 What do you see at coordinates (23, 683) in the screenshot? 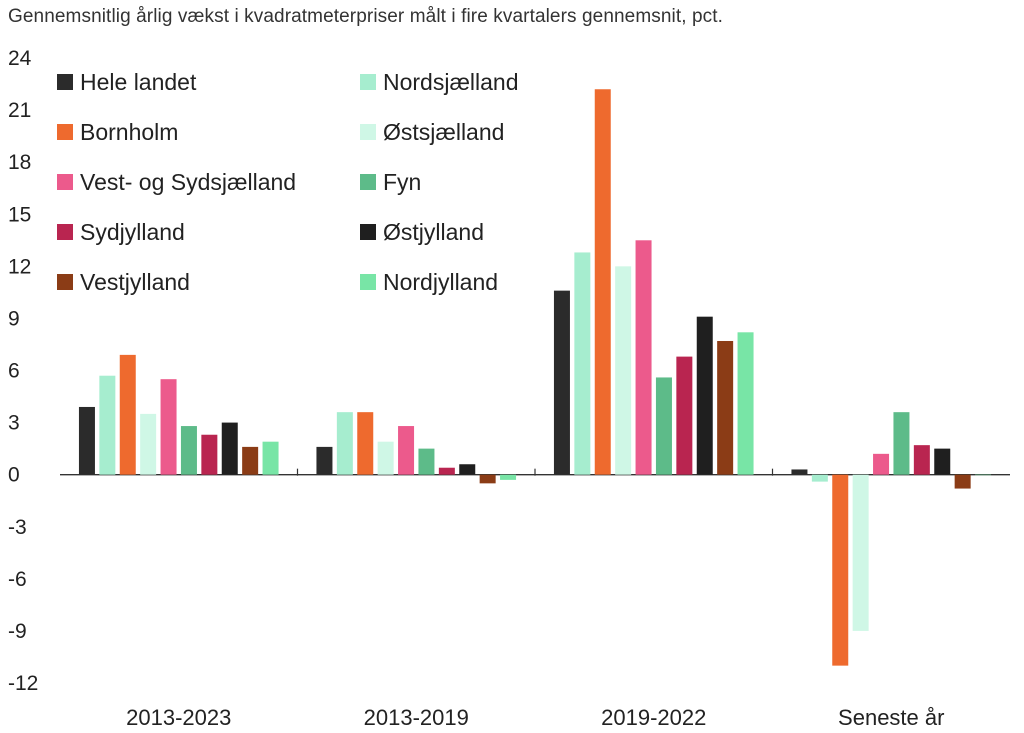
I see `y-tick-label: -12` at bounding box center [23, 683].